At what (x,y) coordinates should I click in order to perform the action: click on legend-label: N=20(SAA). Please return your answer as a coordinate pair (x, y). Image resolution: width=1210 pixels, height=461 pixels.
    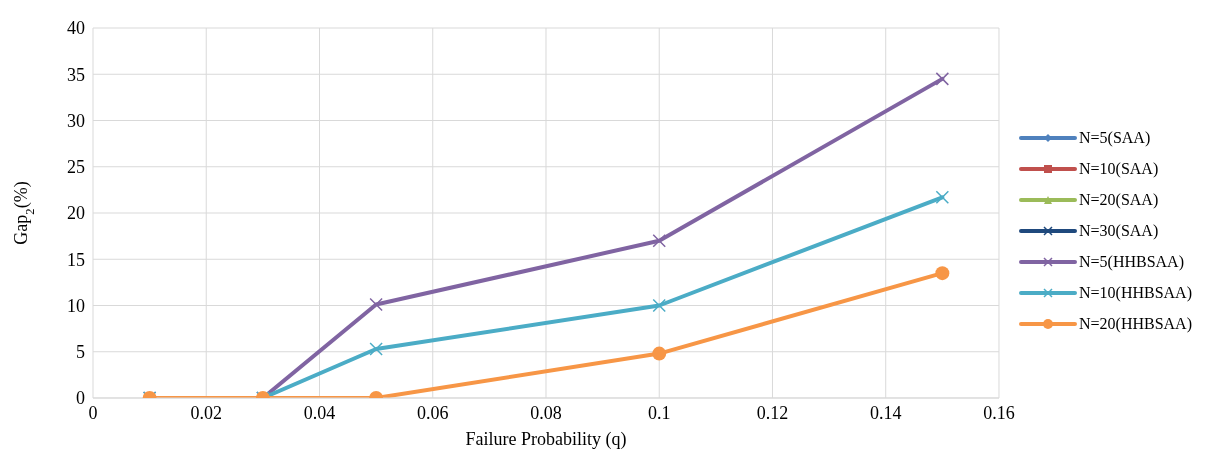
    Looking at the image, I should click on (1118, 199).